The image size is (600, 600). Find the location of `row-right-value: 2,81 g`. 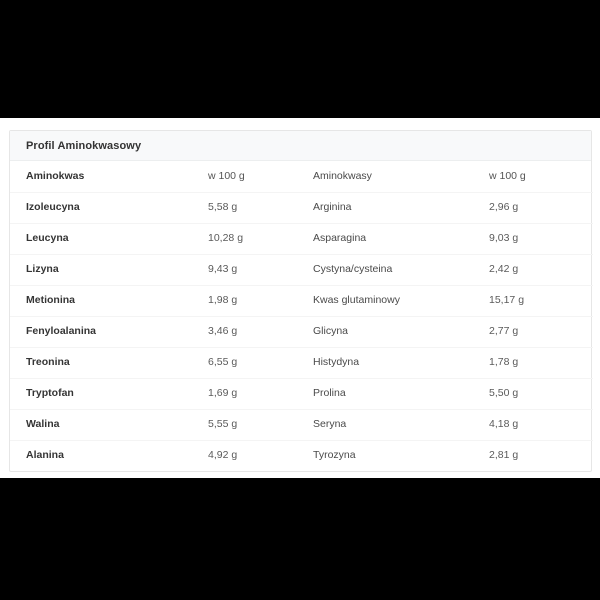

row-right-value: 2,81 g is located at coordinates (504, 455).